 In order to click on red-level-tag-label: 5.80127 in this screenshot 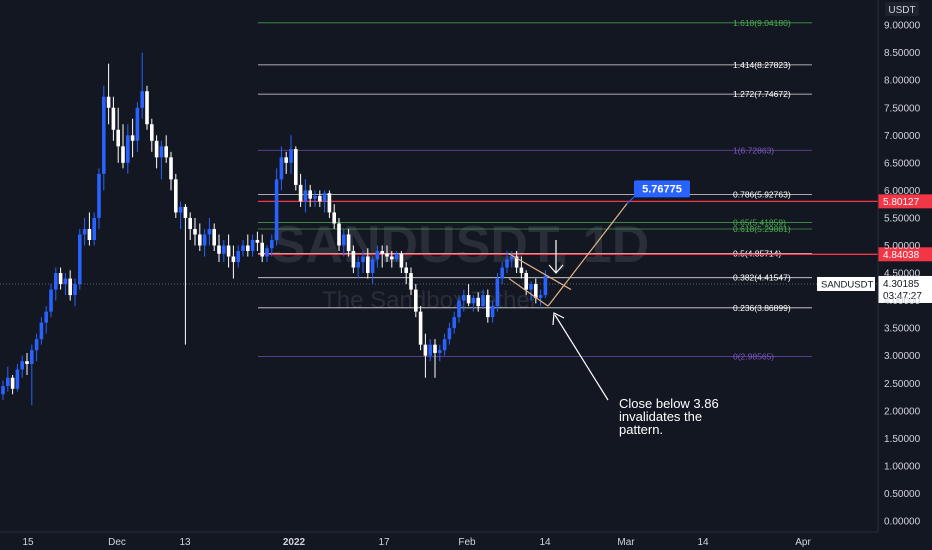, I will do `click(901, 202)`.